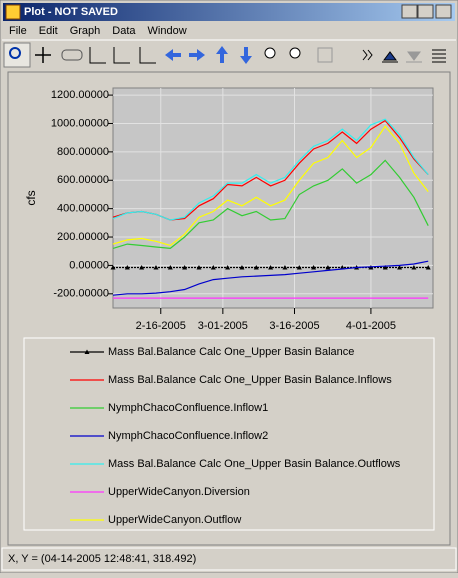  I want to click on y-tick-label: 600.00000, so click(83, 180).